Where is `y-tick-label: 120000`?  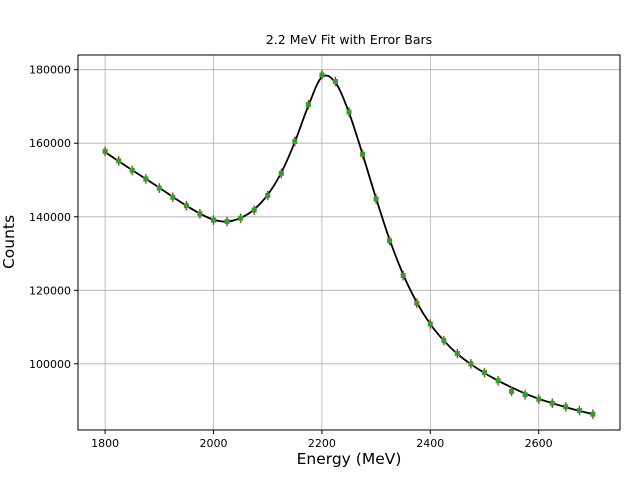
y-tick-label: 120000 is located at coordinates (50, 290).